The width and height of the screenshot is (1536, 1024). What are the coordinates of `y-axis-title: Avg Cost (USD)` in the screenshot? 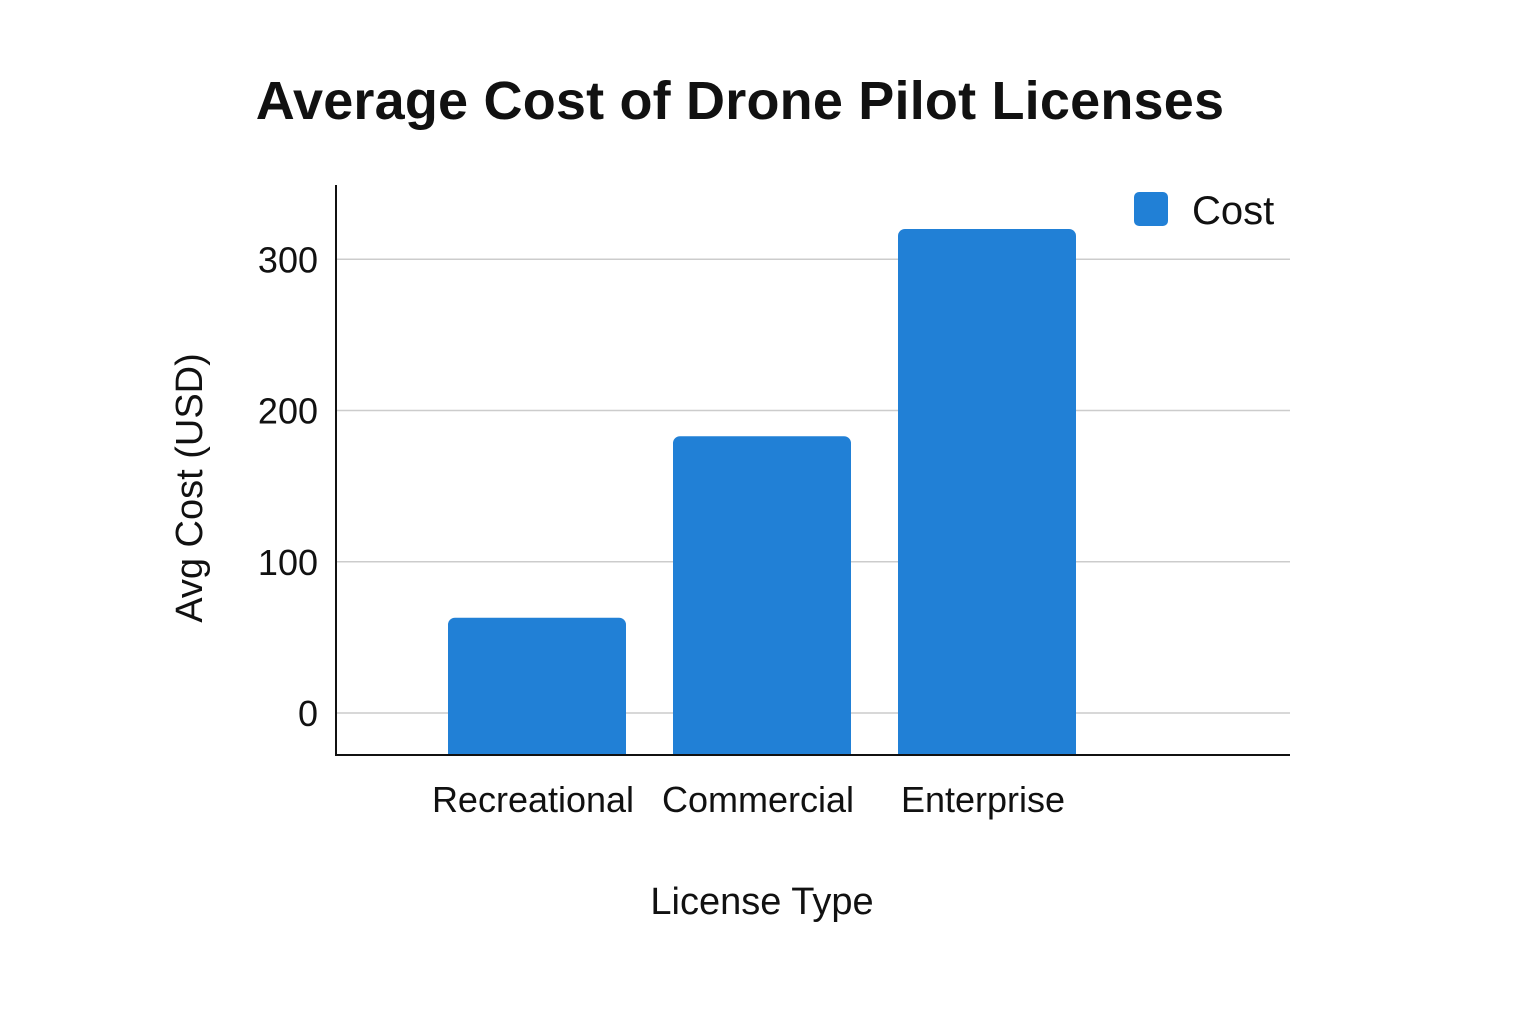 It's located at (190, 488).